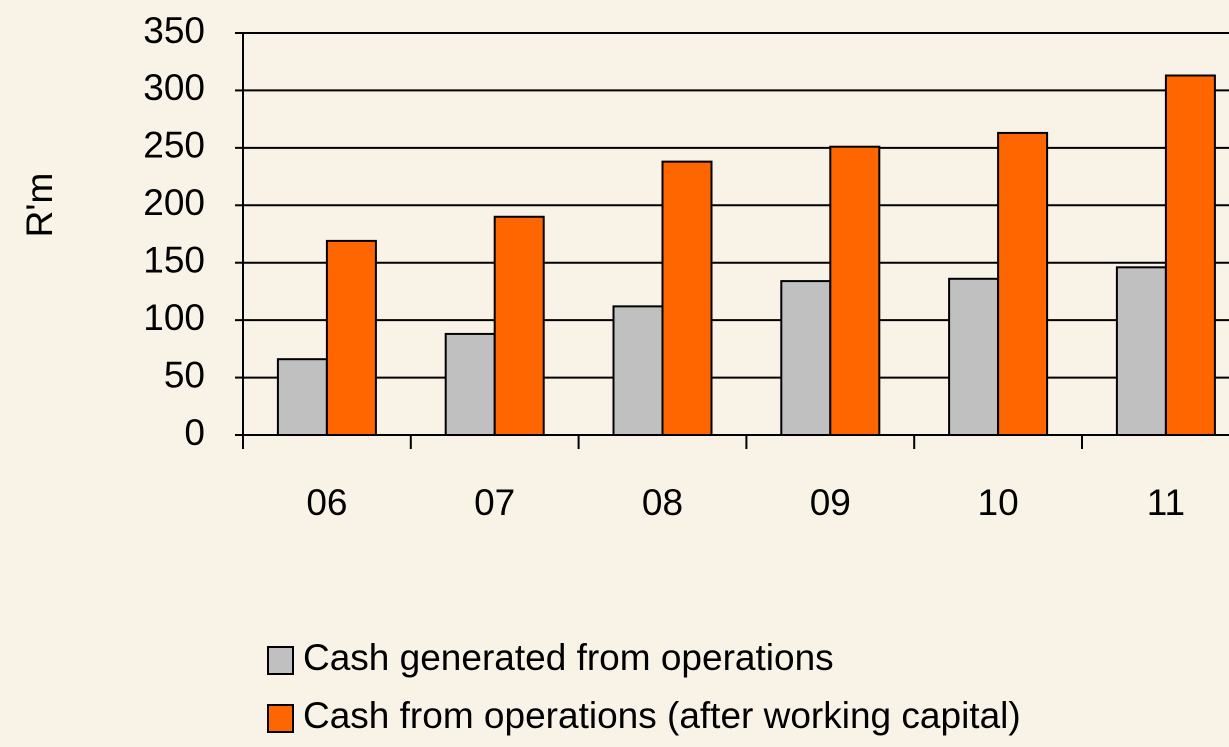 This screenshot has width=1229, height=747. Describe the element at coordinates (998, 502) in the screenshot. I see `x-tick-label: 10` at that location.